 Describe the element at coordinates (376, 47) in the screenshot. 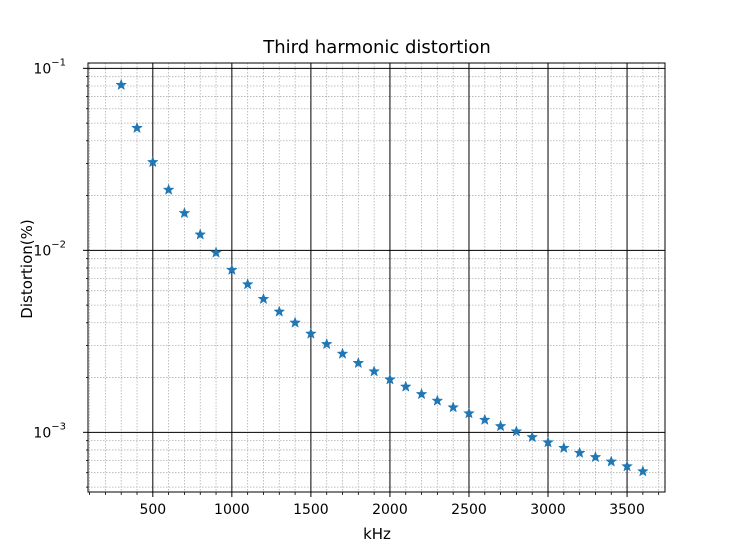

I see `chart-title: Third harmonic distortion` at that location.